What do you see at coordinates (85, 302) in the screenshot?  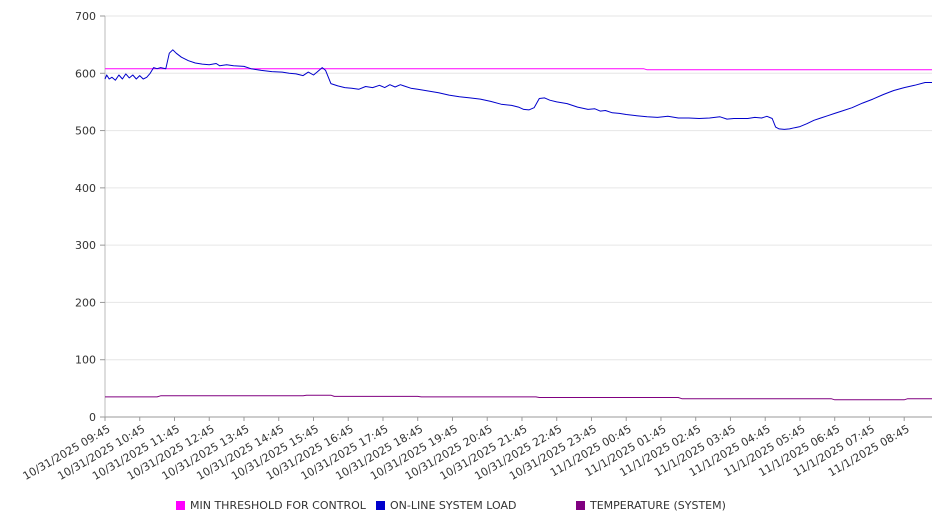 I see `y-tick-label: 200` at bounding box center [85, 302].